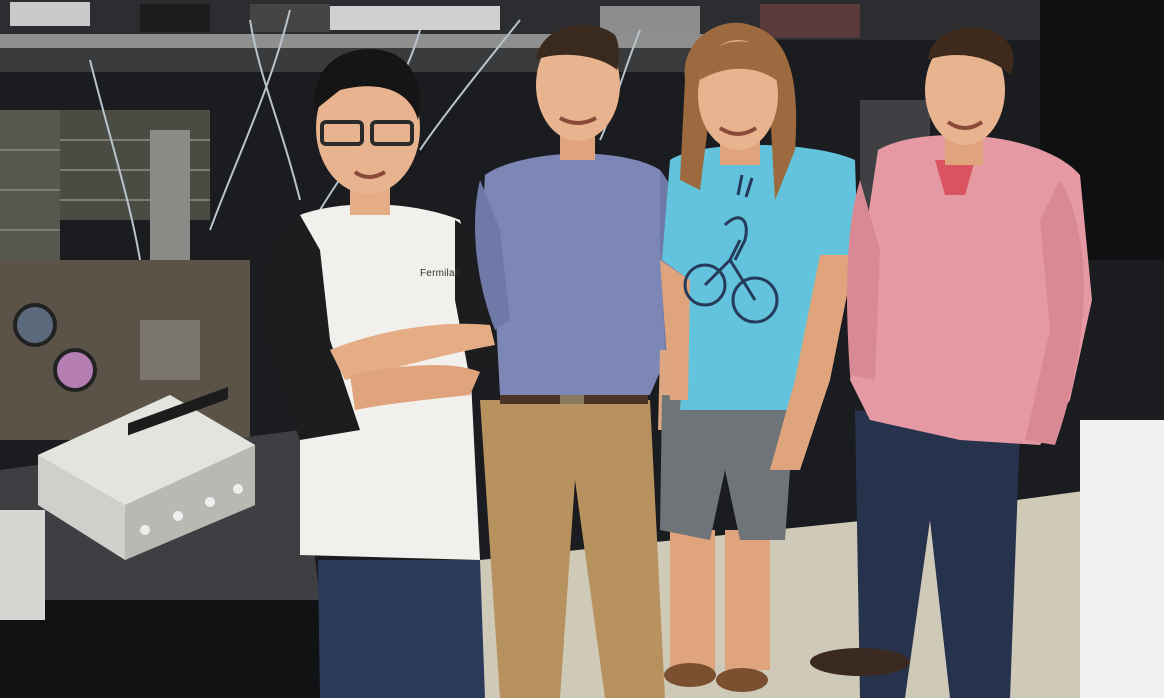 The height and width of the screenshot is (698, 1164). Describe the element at coordinates (178, 411) in the screenshot. I see `power-supply-display` at that location.